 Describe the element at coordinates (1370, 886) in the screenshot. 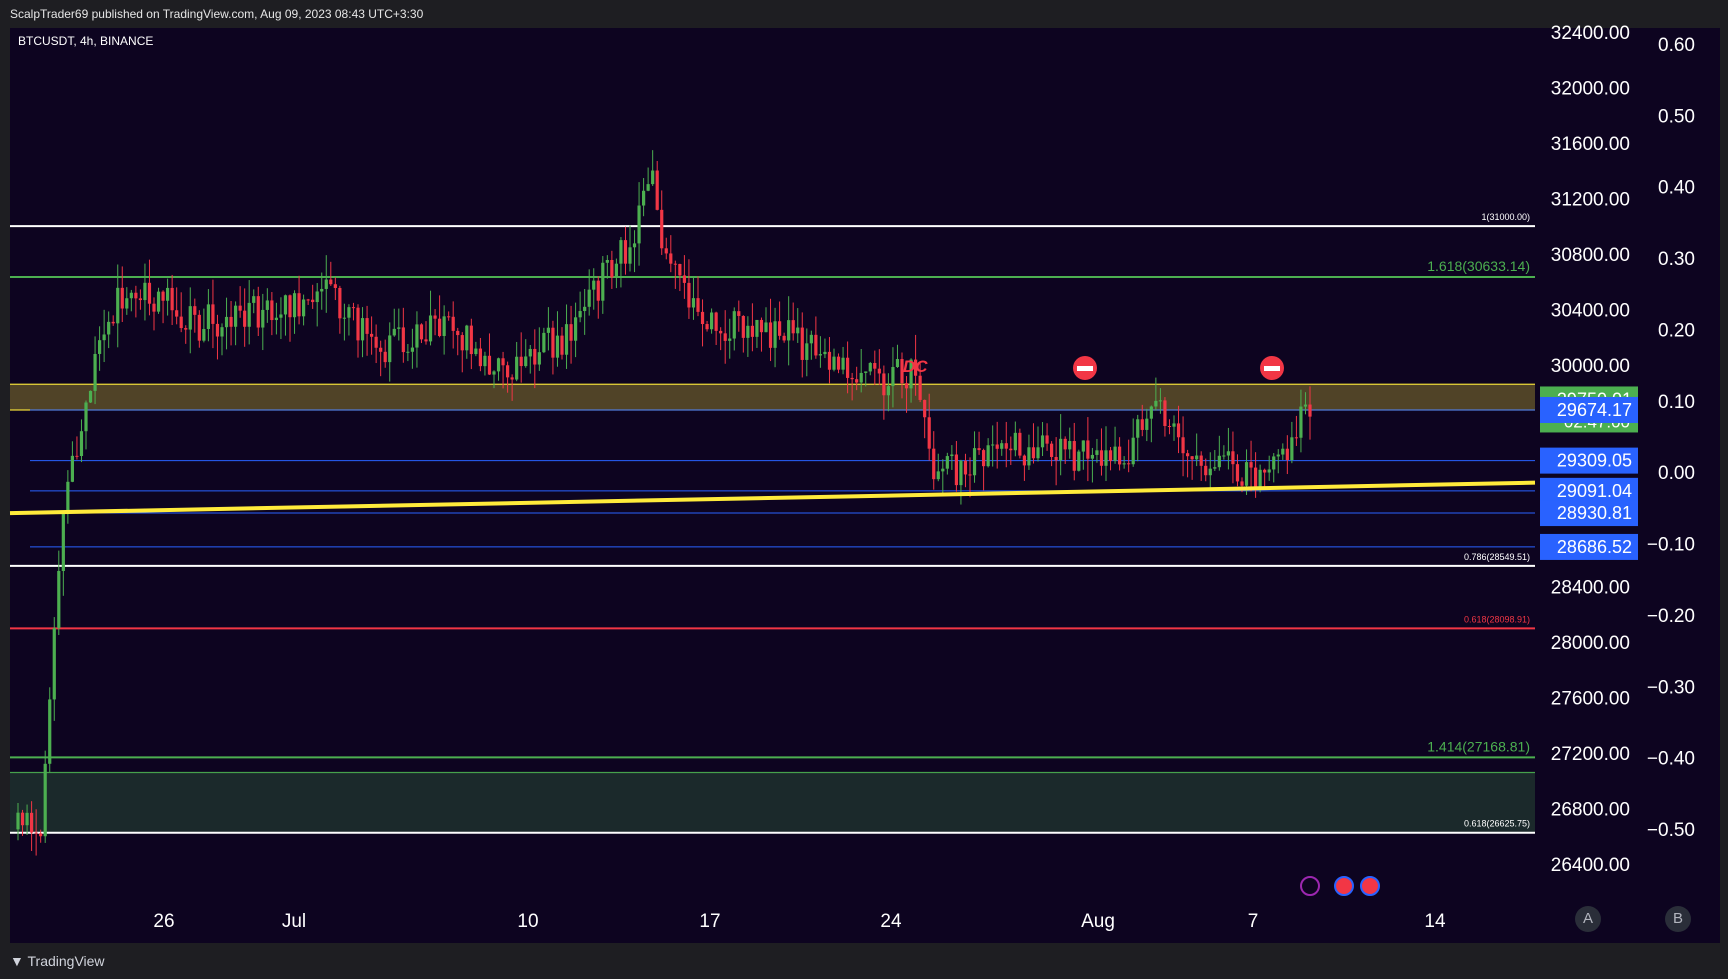

I see `us-flag-icon` at that location.